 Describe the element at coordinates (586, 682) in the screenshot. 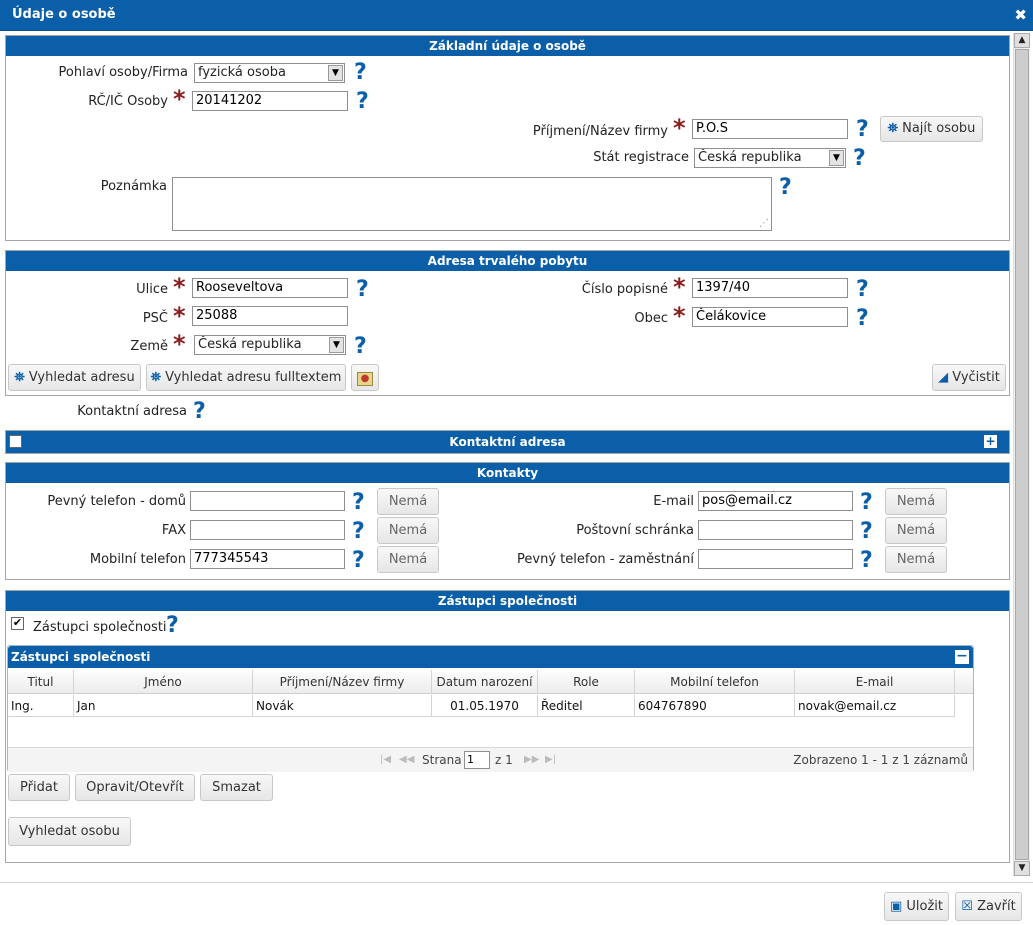

I see `grid-col-header: Role` at that location.